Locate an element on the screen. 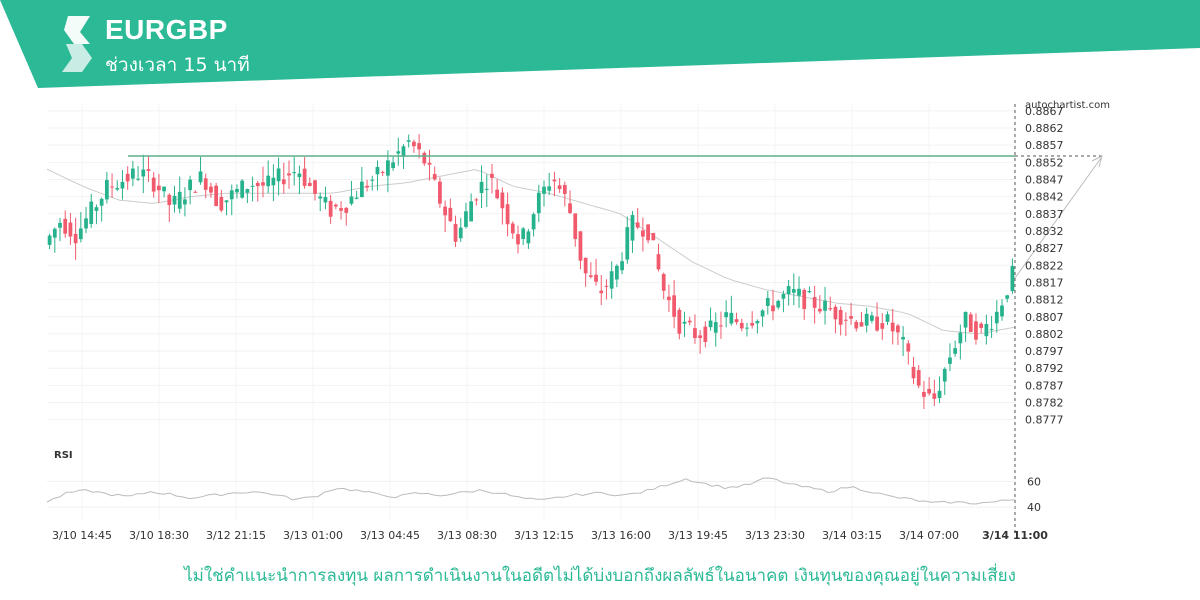  time-tick-label: 3/13 01:00 is located at coordinates (313, 535).